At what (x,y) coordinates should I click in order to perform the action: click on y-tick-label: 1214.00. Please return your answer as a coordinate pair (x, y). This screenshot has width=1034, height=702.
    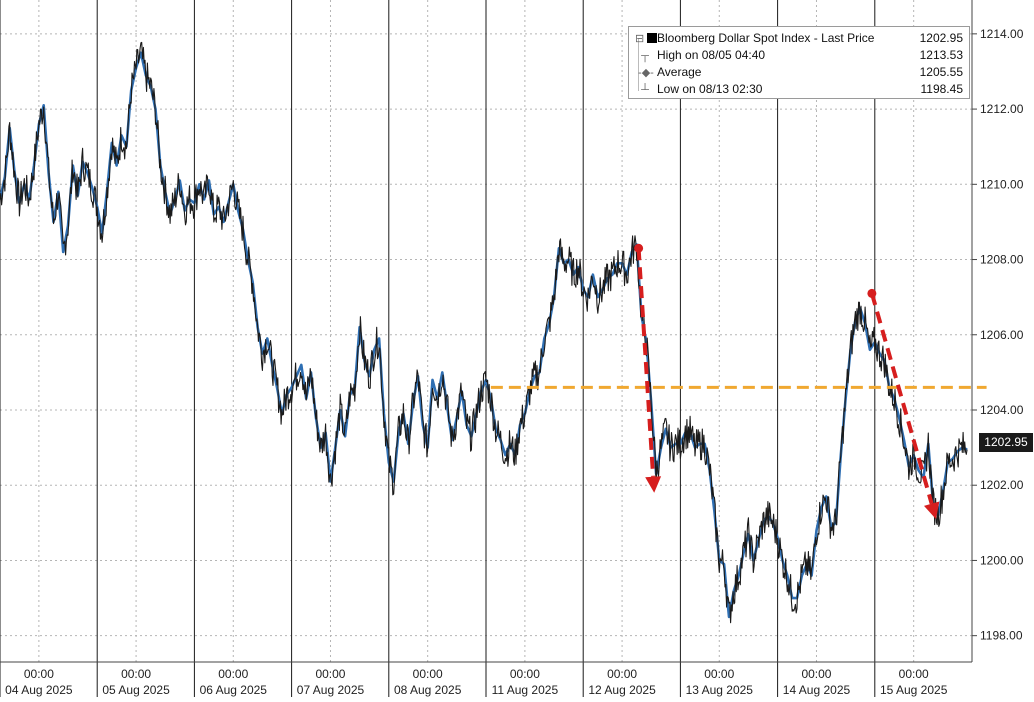
    Looking at the image, I should click on (1002, 34).